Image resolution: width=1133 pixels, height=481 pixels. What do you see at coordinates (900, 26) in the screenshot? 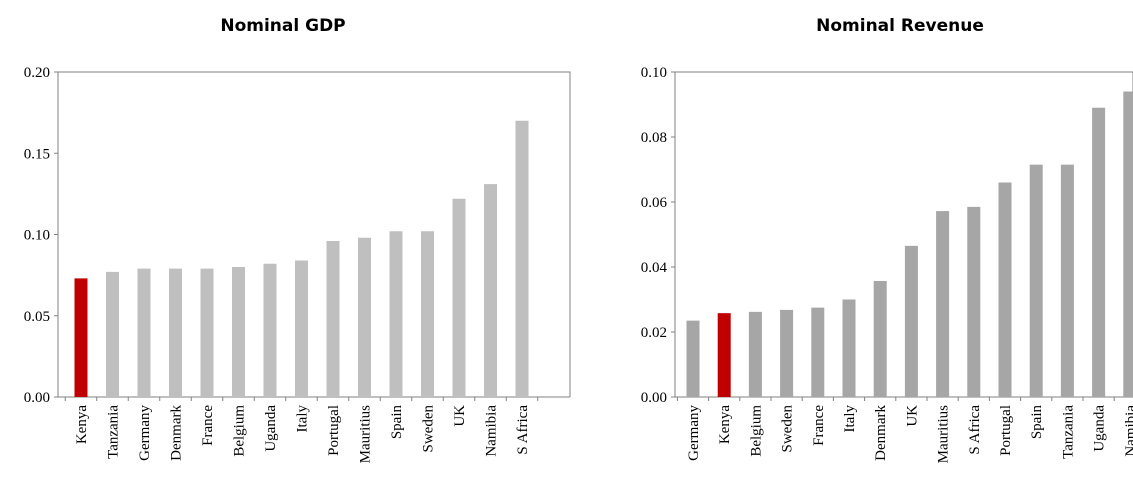
I see `chart-title: Nominal Revenue` at bounding box center [900, 26].